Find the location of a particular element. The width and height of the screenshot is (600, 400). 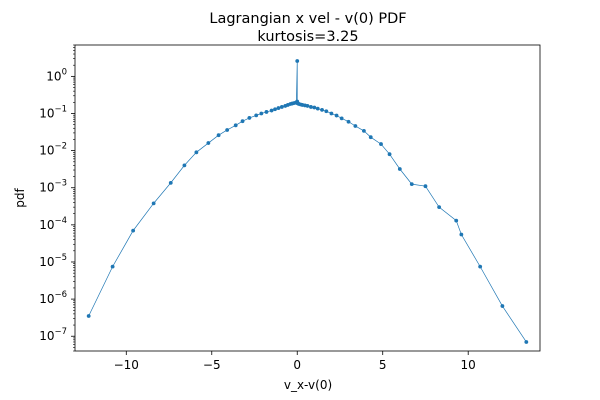

y-axis: 10⁻⁷ 10⁻⁶ 10⁻⁵ 10⁻⁴ 10⁻³ 10⁻² 10⁻¹ 10⁰ is located at coordinates (57, 198).